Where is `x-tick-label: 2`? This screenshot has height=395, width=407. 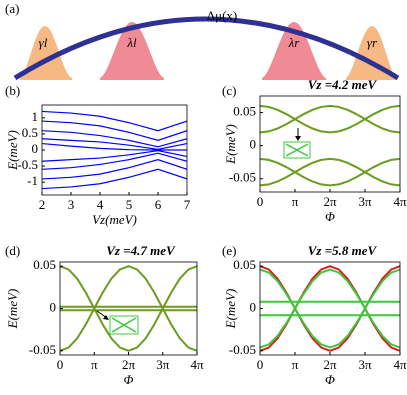 x-tick-label: 2 is located at coordinates (42, 204).